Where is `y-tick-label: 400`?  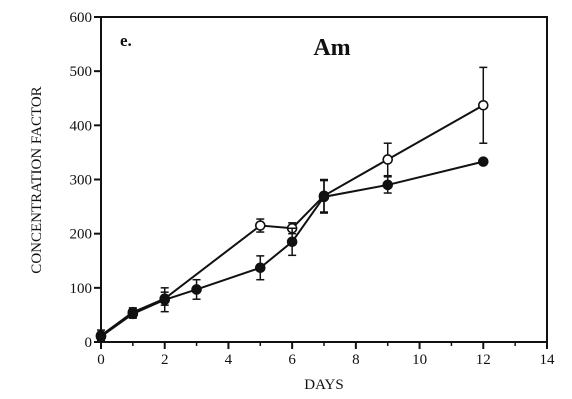
y-tick-label: 400 is located at coordinates (81, 126).